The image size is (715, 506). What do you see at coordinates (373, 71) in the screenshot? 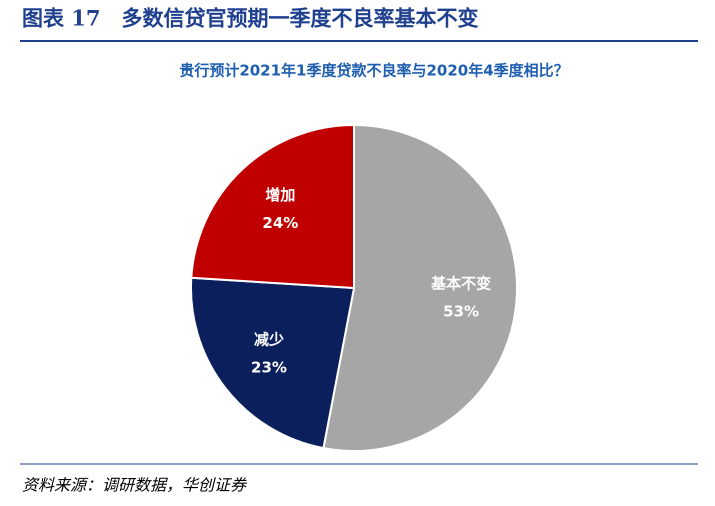
I see `chart-subtitle: 贵行预计2021年1季度贷款不良率与2020年4季度相比？` at bounding box center [373, 71].